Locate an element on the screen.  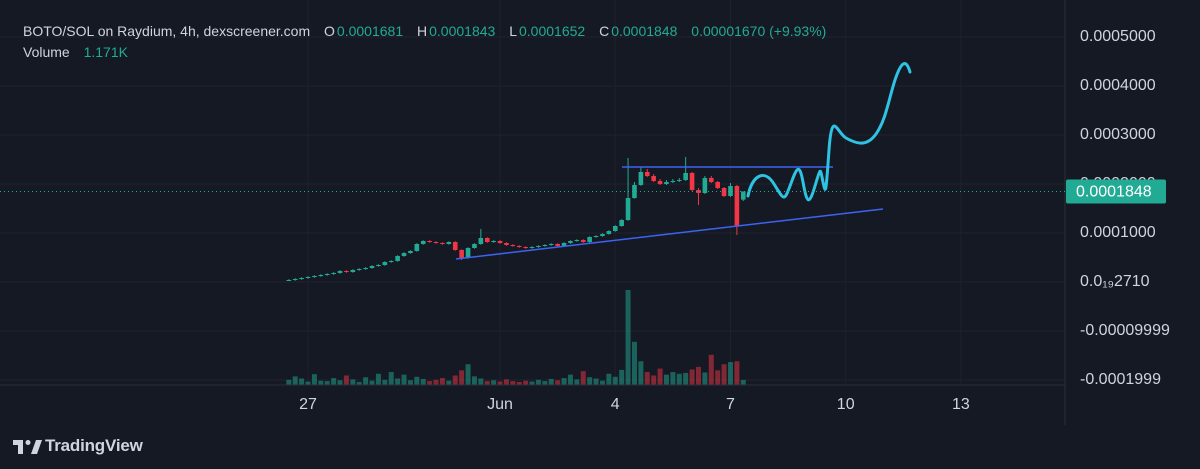
price-badge is located at coordinates (1116, 191).